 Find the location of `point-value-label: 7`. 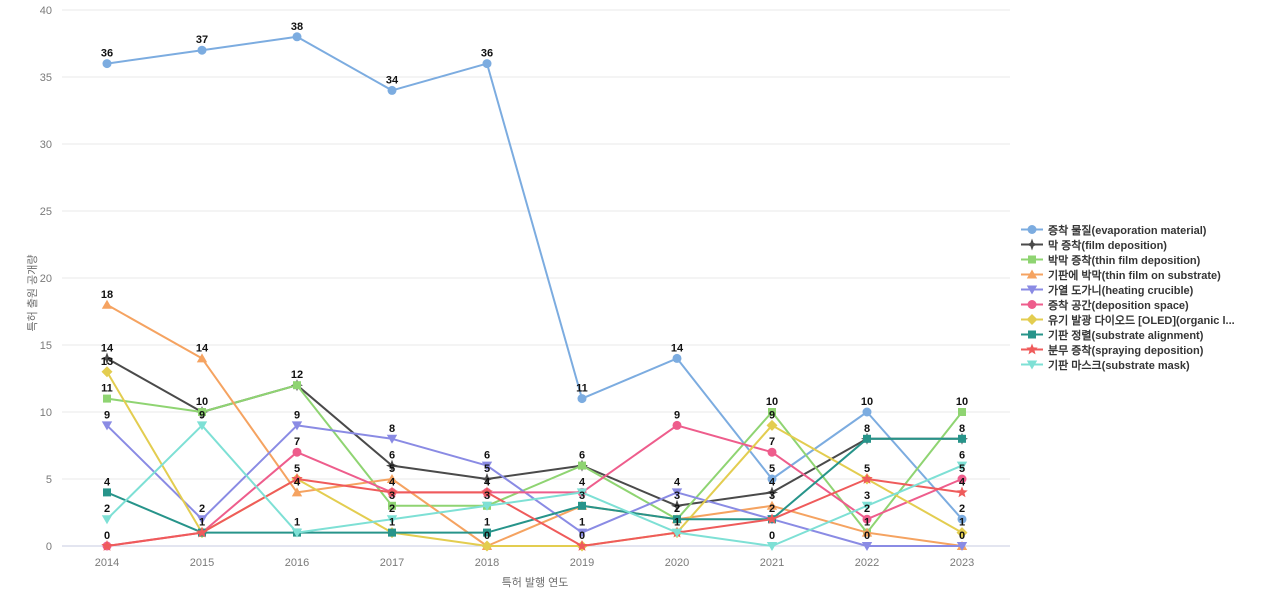

point-value-label: 7 is located at coordinates (772, 442).